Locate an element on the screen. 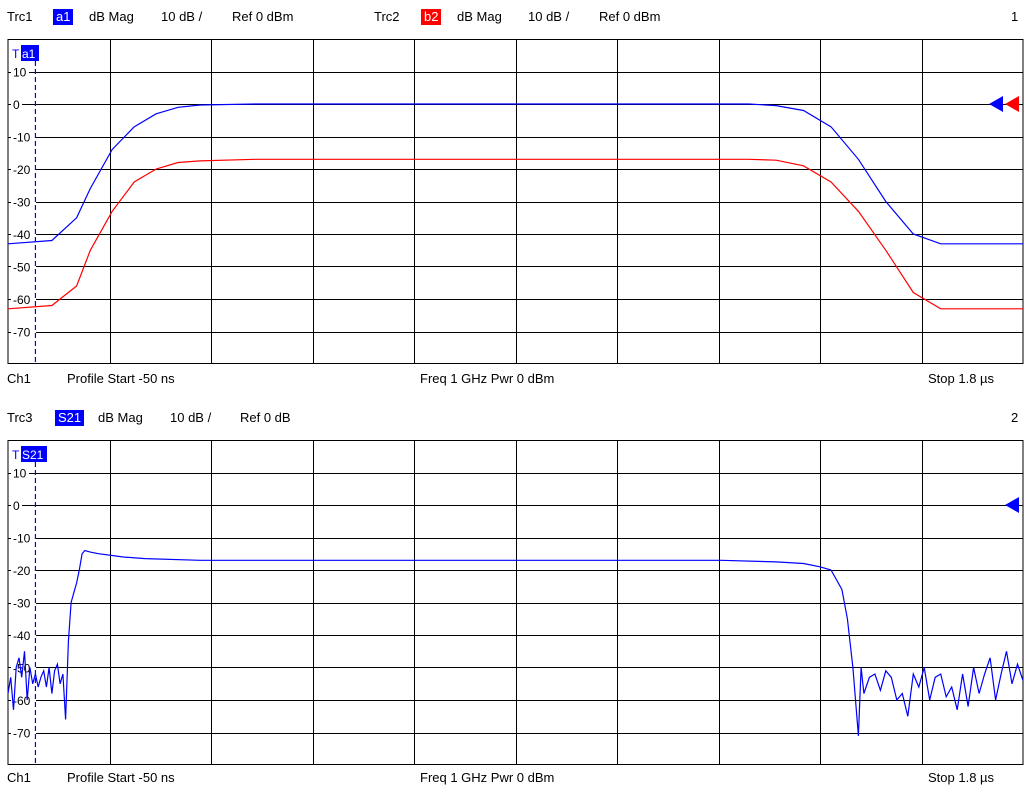  diagram2-ytick-label: -10 is located at coordinates (22, 539).